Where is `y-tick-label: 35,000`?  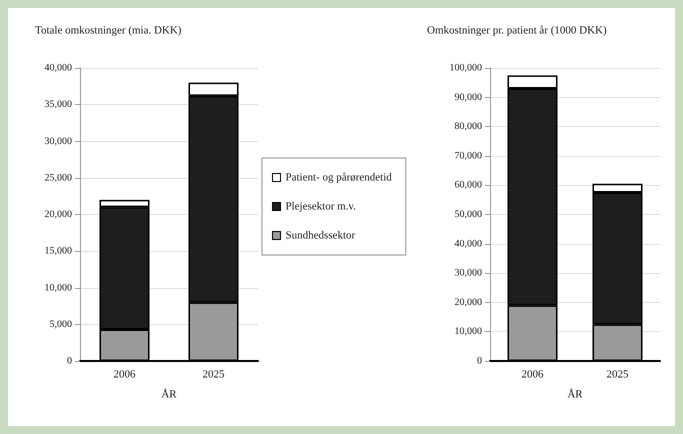
y-tick-label: 35,000 is located at coordinates (58, 104).